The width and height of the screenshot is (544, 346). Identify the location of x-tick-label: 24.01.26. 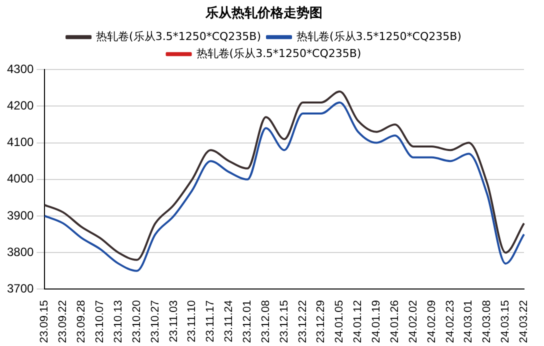
(394, 322).